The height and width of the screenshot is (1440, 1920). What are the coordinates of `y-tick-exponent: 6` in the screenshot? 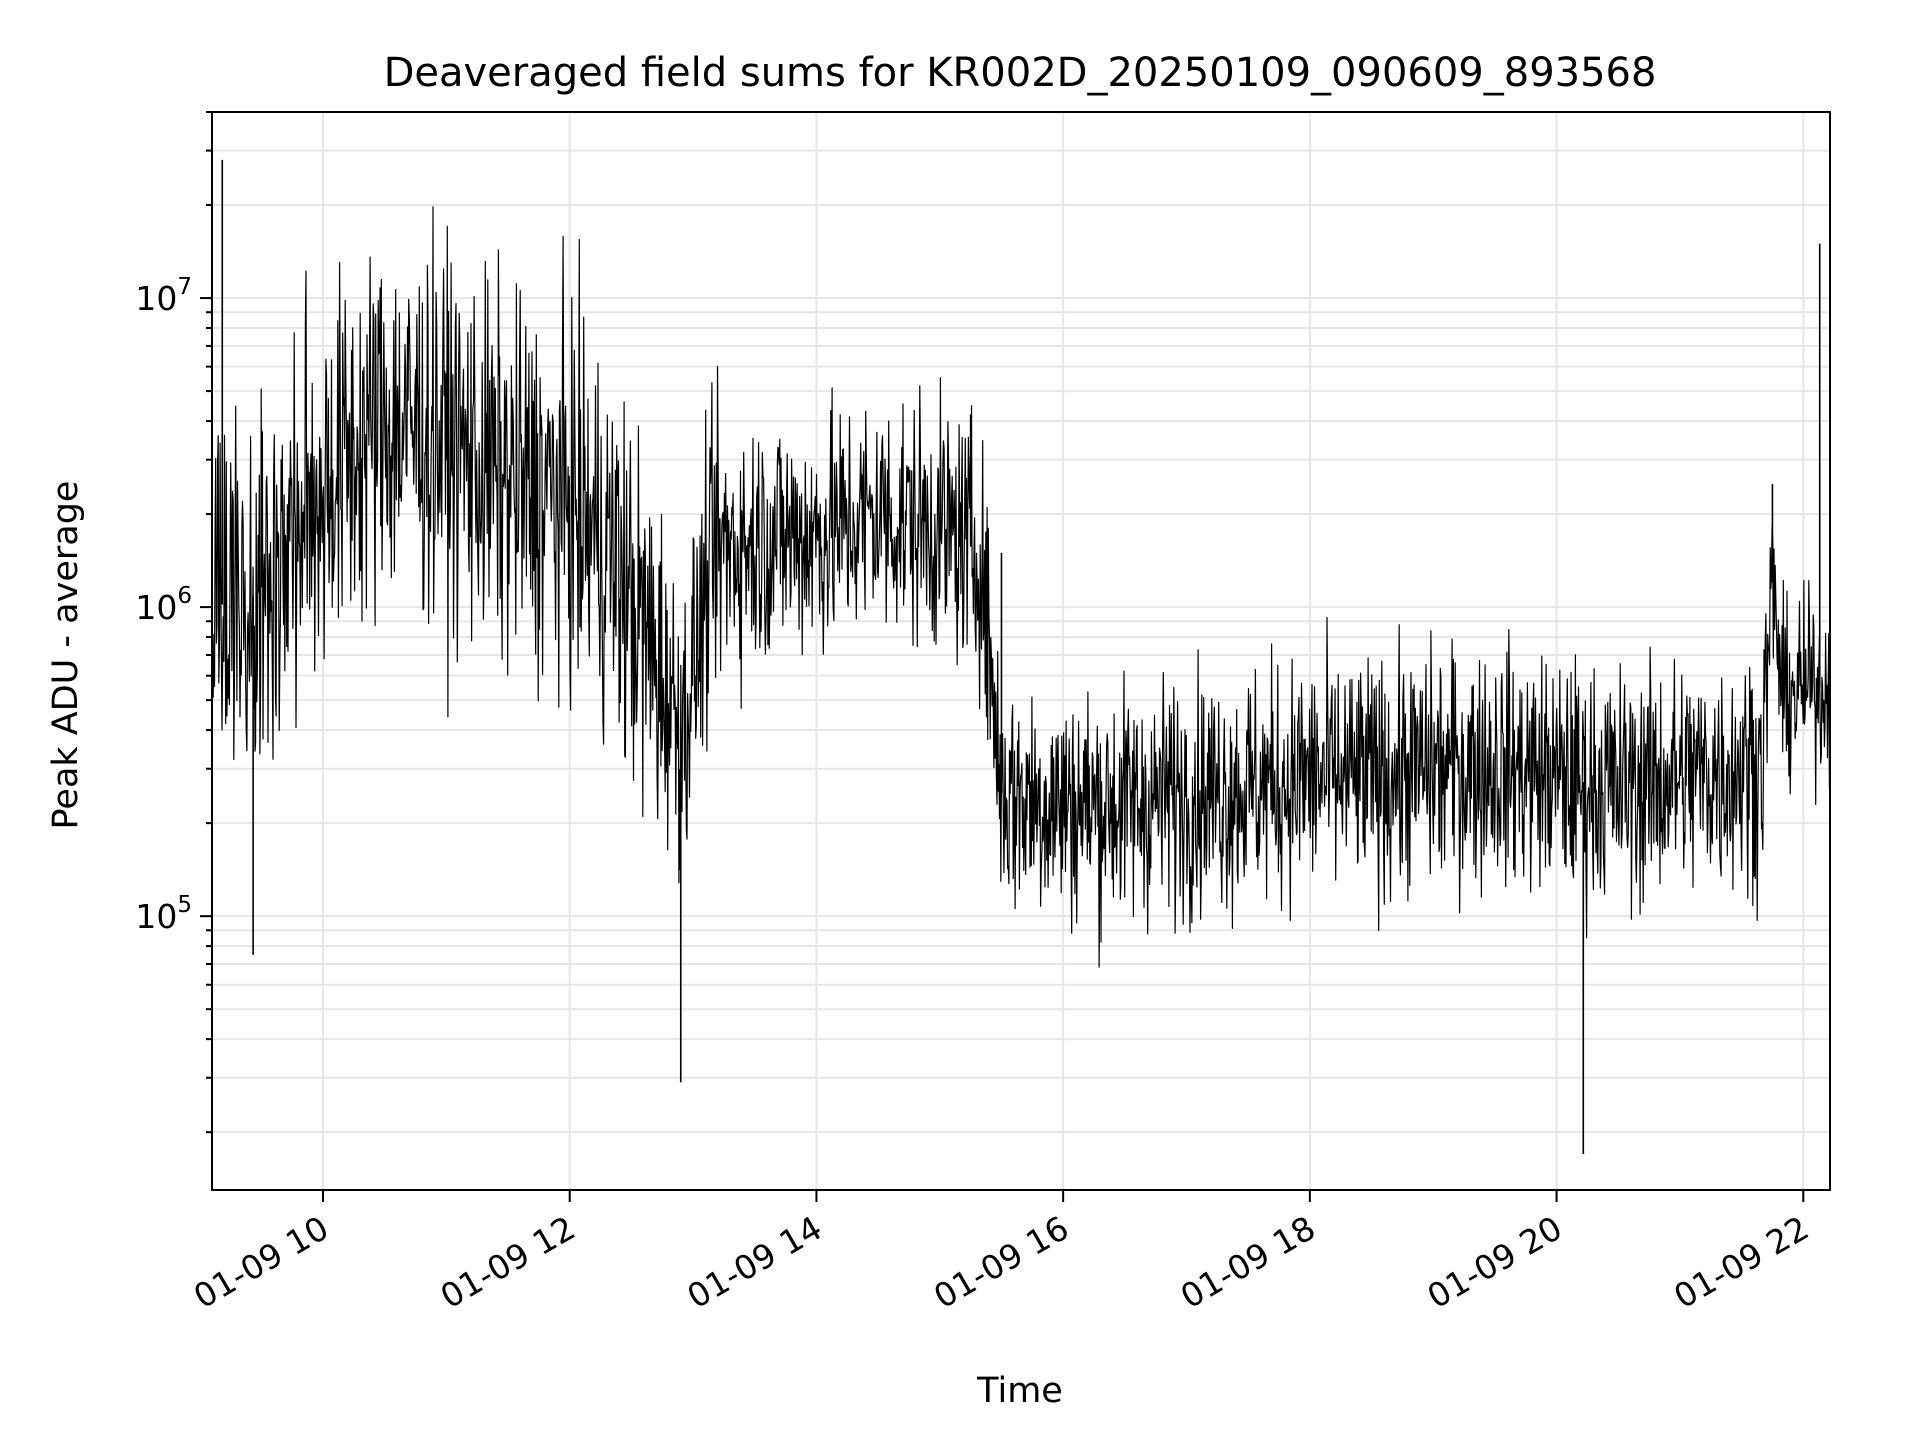 It's located at (184, 596).